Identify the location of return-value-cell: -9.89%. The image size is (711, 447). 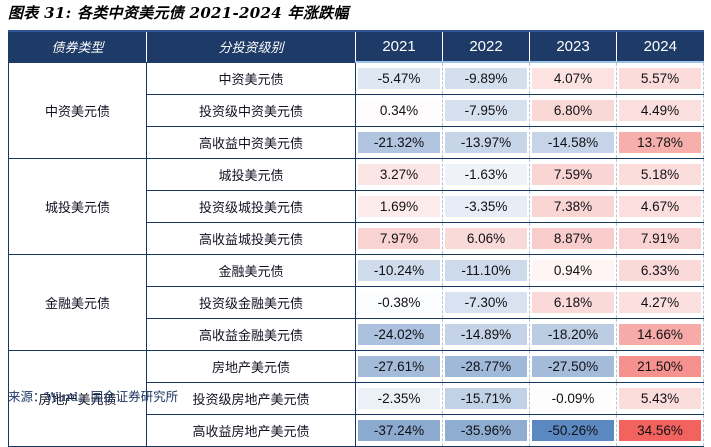
(486, 78).